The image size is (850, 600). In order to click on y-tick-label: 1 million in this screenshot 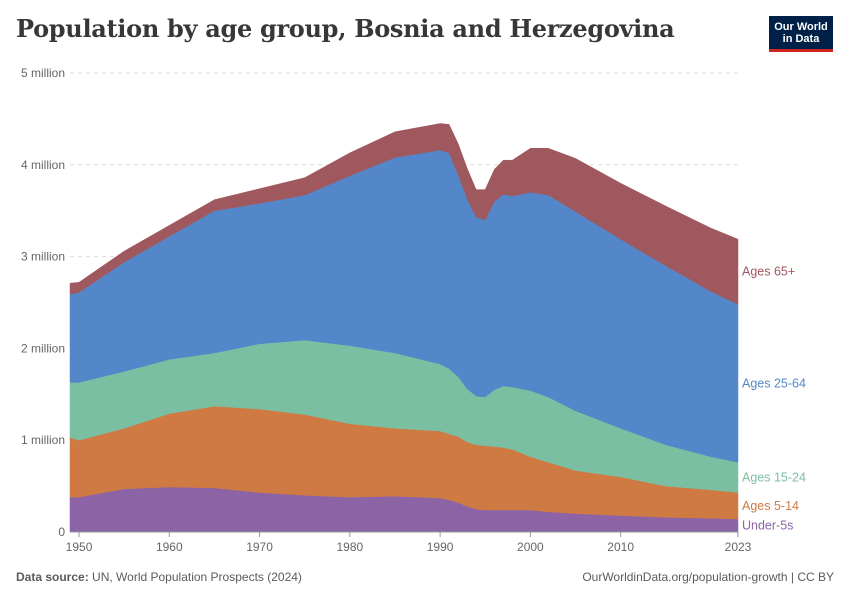, I will do `click(43, 440)`.